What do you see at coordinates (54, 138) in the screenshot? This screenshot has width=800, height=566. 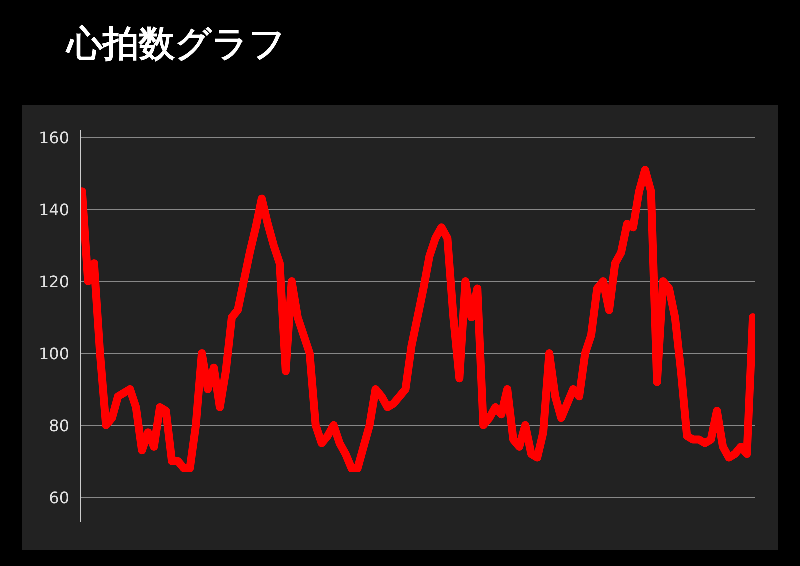 I see `y-tick-label: 160` at bounding box center [54, 138].